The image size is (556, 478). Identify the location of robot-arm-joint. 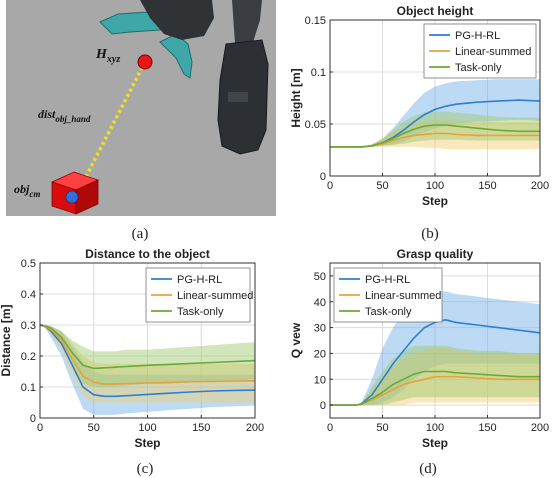
(238, 97).